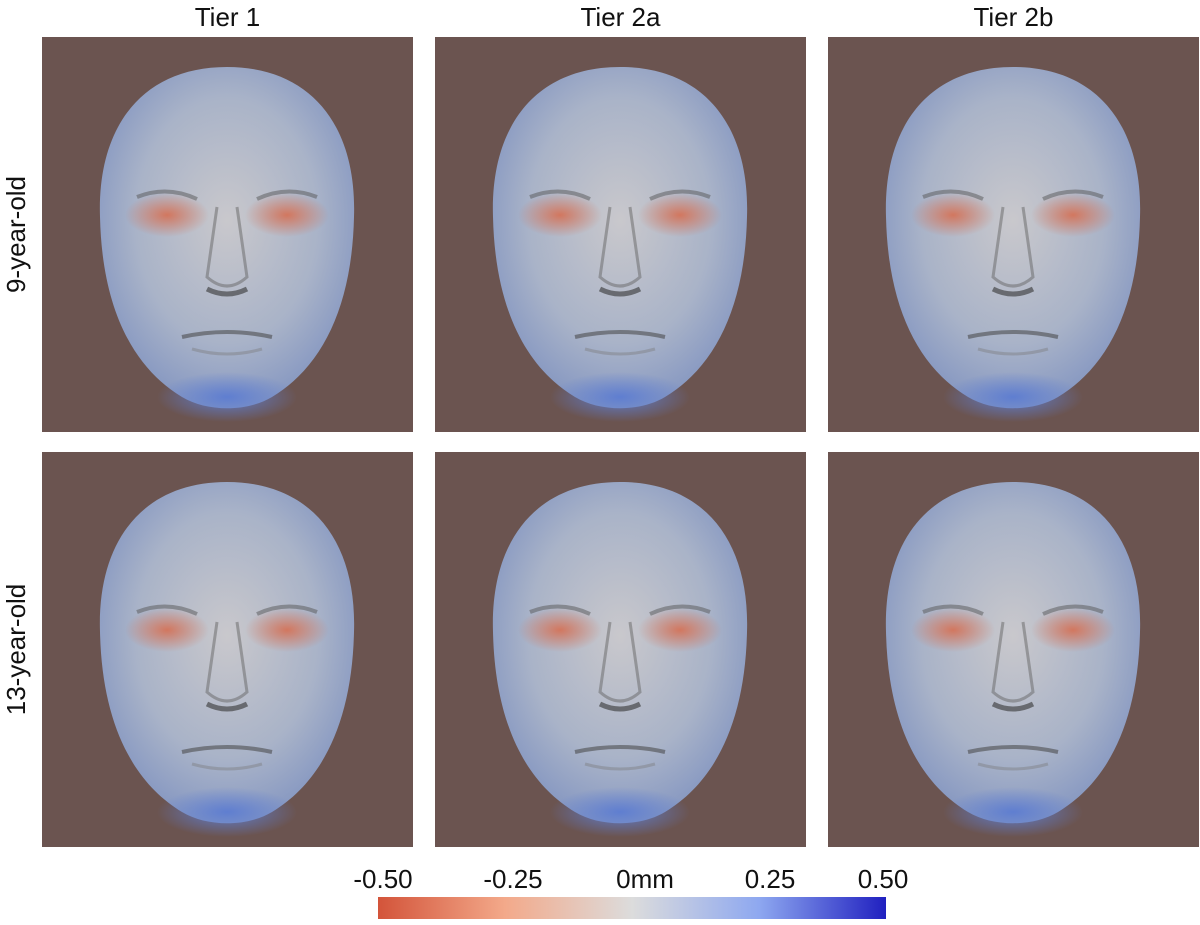 This screenshot has height=925, width=1200. What do you see at coordinates (883, 879) in the screenshot?
I see `colorbar-tick-label: 0.50` at bounding box center [883, 879].